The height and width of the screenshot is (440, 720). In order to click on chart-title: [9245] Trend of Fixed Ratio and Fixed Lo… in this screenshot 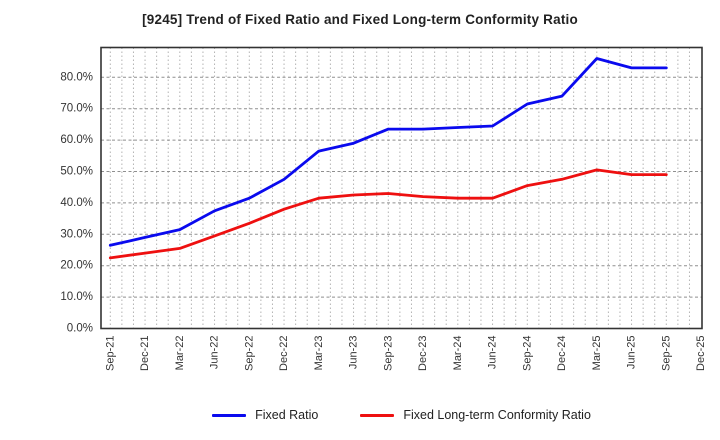, I will do `click(360, 19)`.